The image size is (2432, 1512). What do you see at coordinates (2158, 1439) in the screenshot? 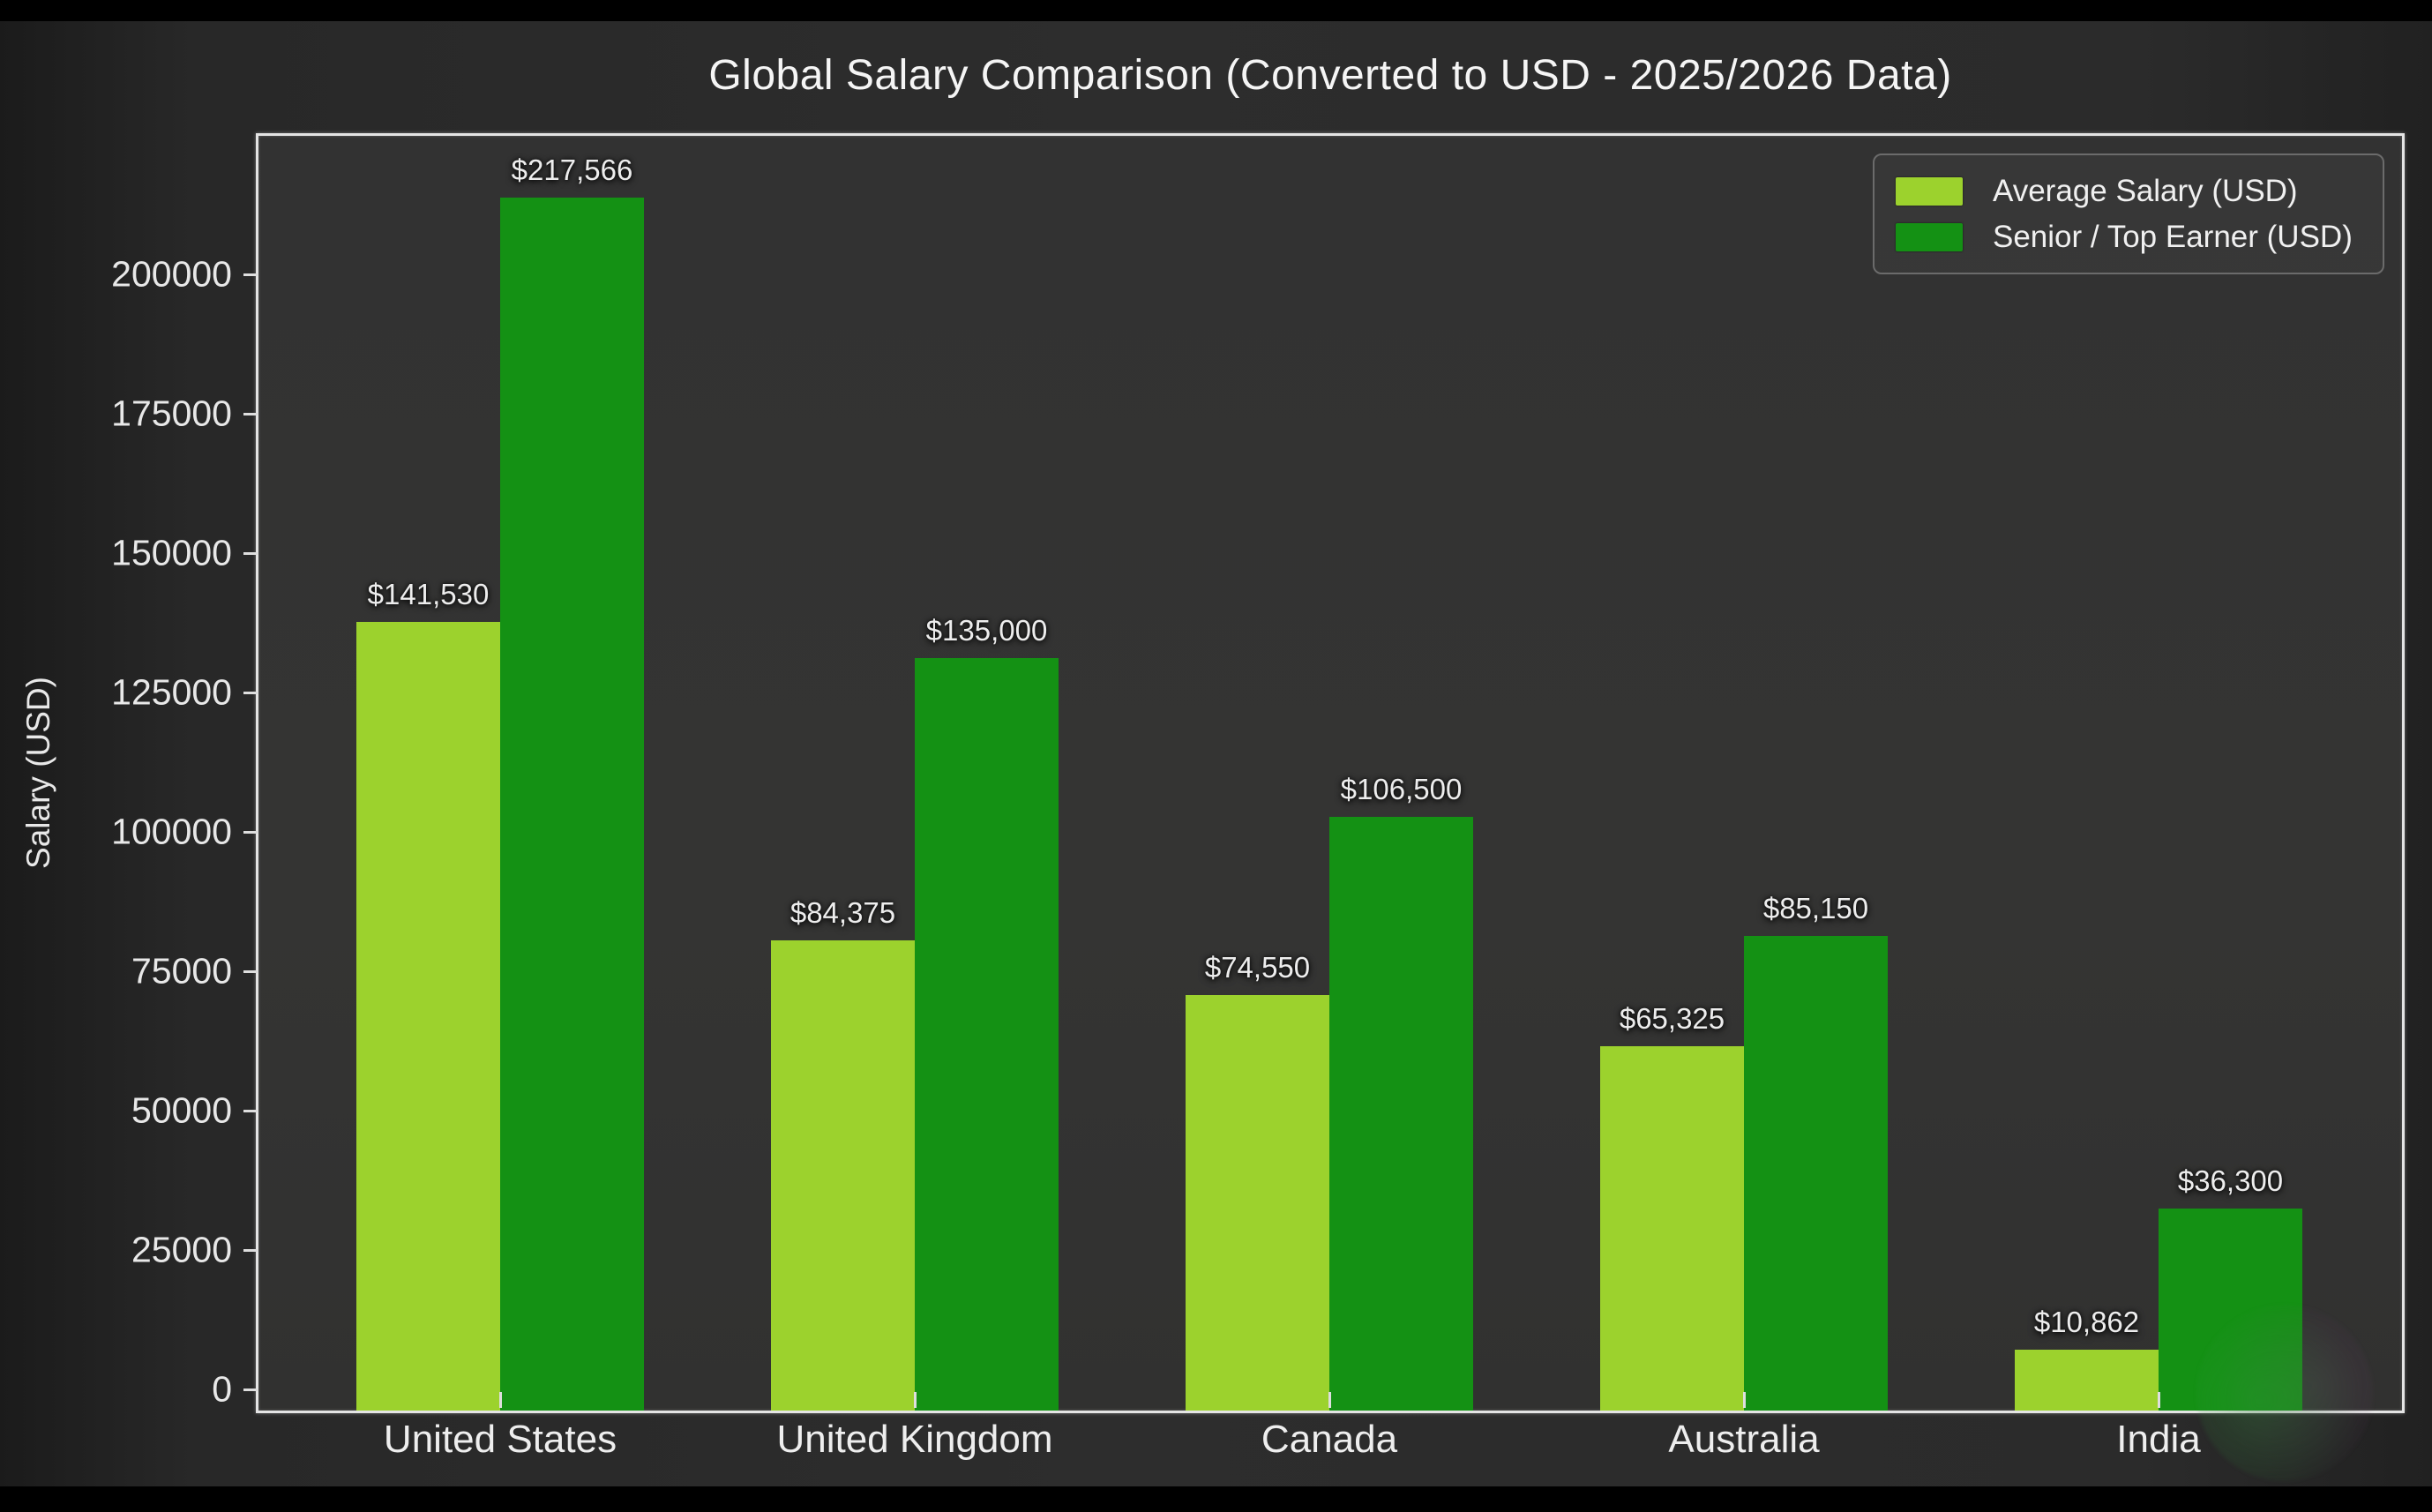
I see `x-tick-label-india: India` at bounding box center [2158, 1439].